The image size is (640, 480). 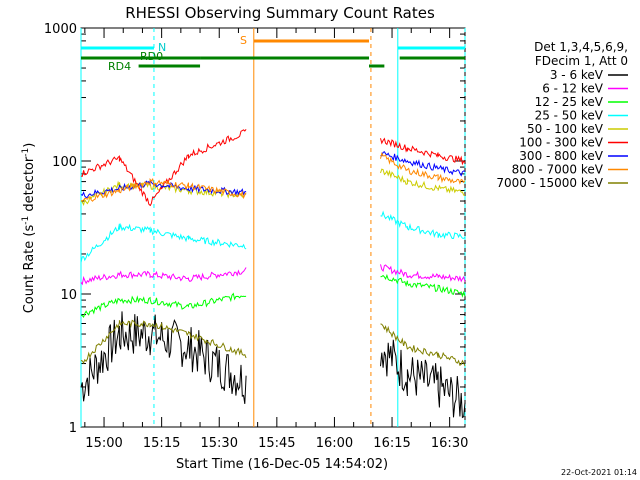 I want to click on x-tick-label: 15:30, so click(x=219, y=443).